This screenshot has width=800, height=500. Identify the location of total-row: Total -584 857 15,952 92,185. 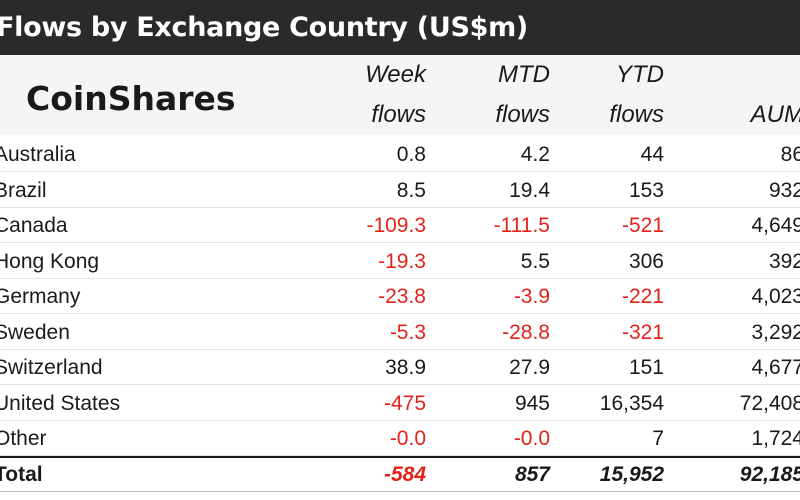
(400, 474).